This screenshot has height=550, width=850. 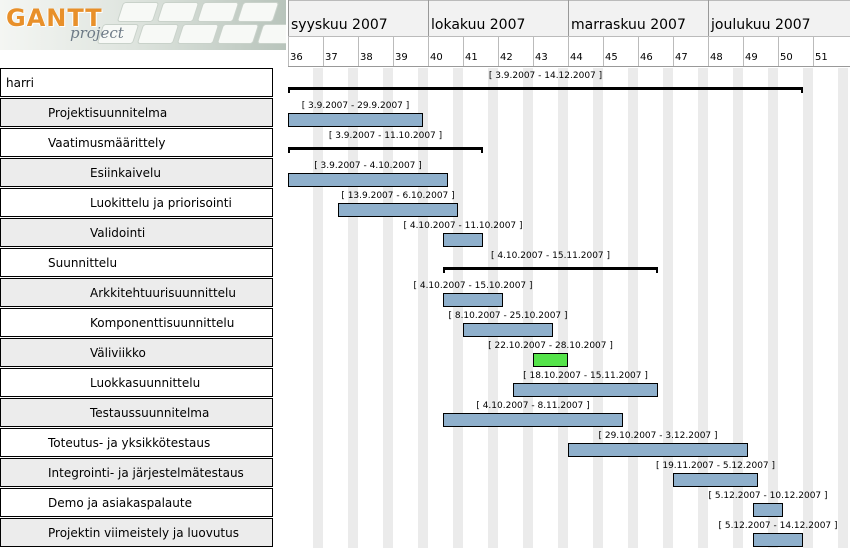 What do you see at coordinates (401, 57) in the screenshot?
I see `week-label: 39` at bounding box center [401, 57].